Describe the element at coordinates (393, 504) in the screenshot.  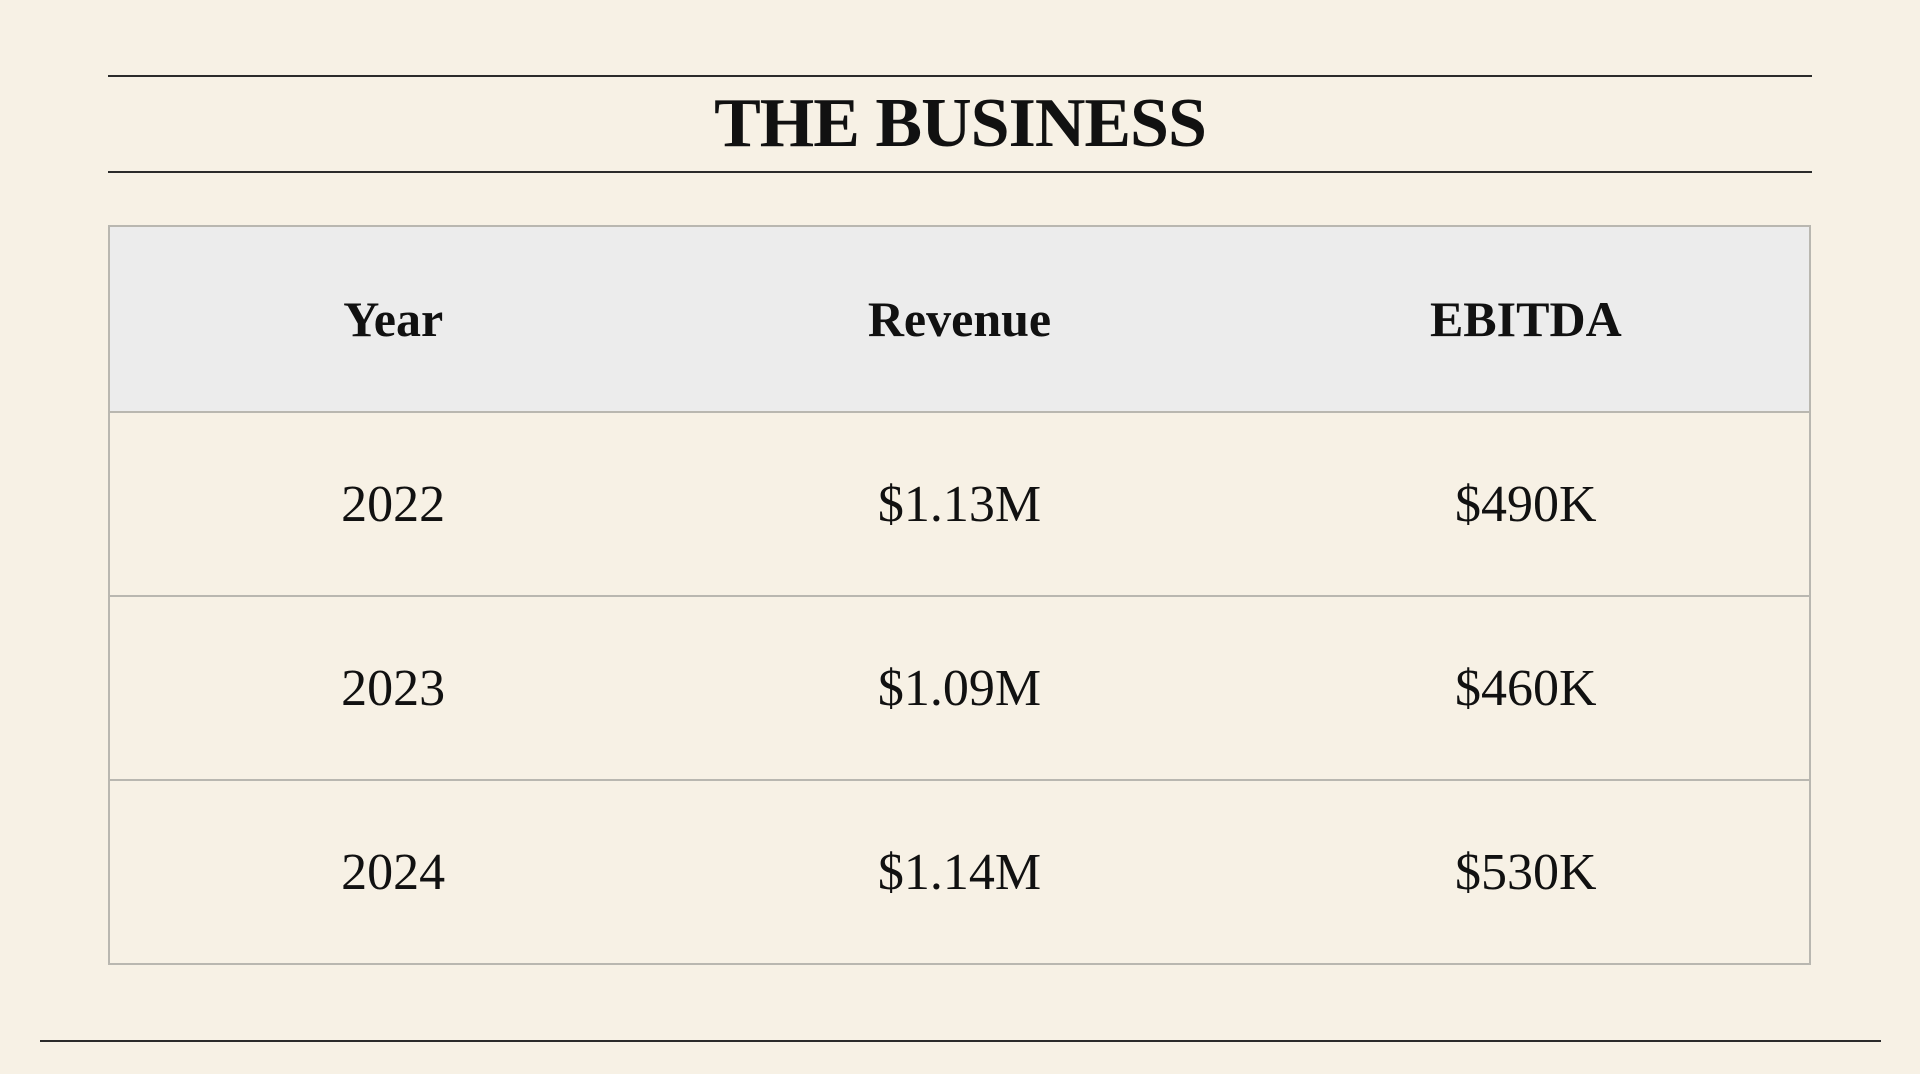
I see `cell-year: 2022` at that location.